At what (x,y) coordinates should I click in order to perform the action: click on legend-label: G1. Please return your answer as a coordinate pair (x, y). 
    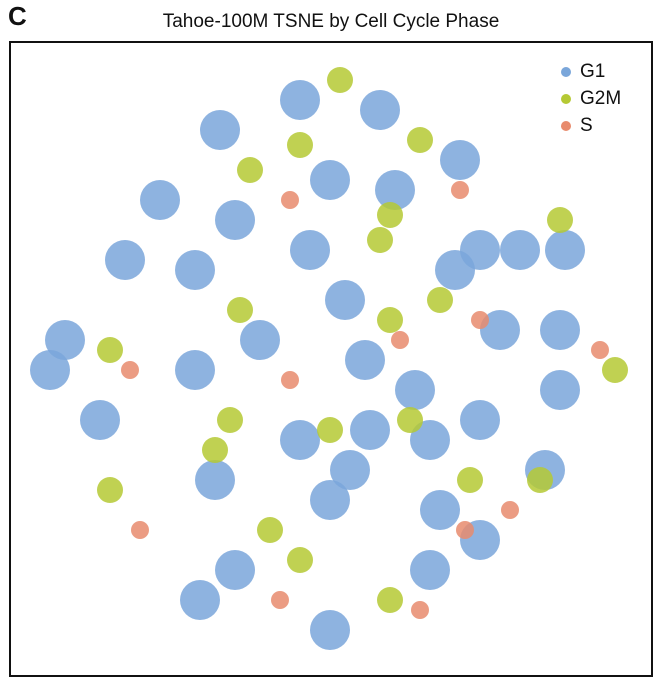
    Looking at the image, I should click on (592, 71).